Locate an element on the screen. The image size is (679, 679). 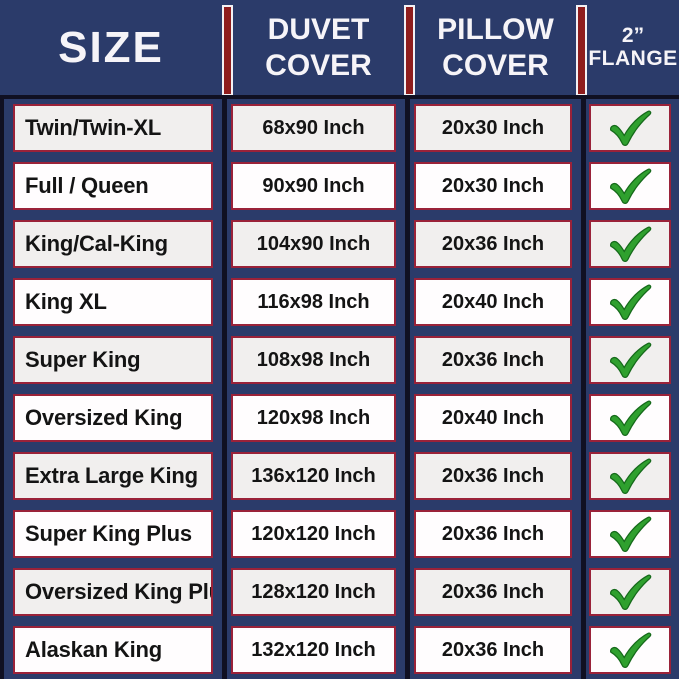
duvet-cell: 120x98 Inch is located at coordinates (313, 418).